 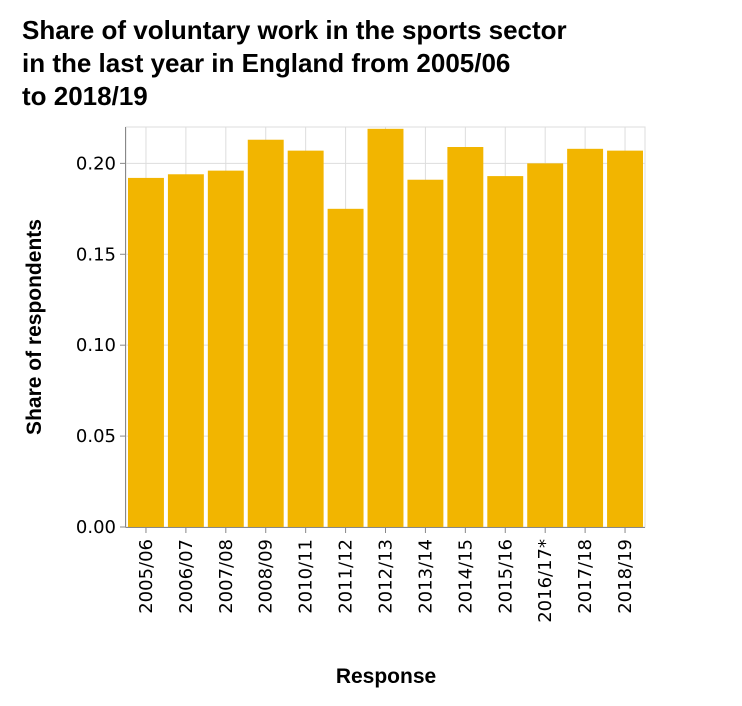 What do you see at coordinates (34, 327) in the screenshot?
I see `y-axis-title: Share of respondents` at bounding box center [34, 327].